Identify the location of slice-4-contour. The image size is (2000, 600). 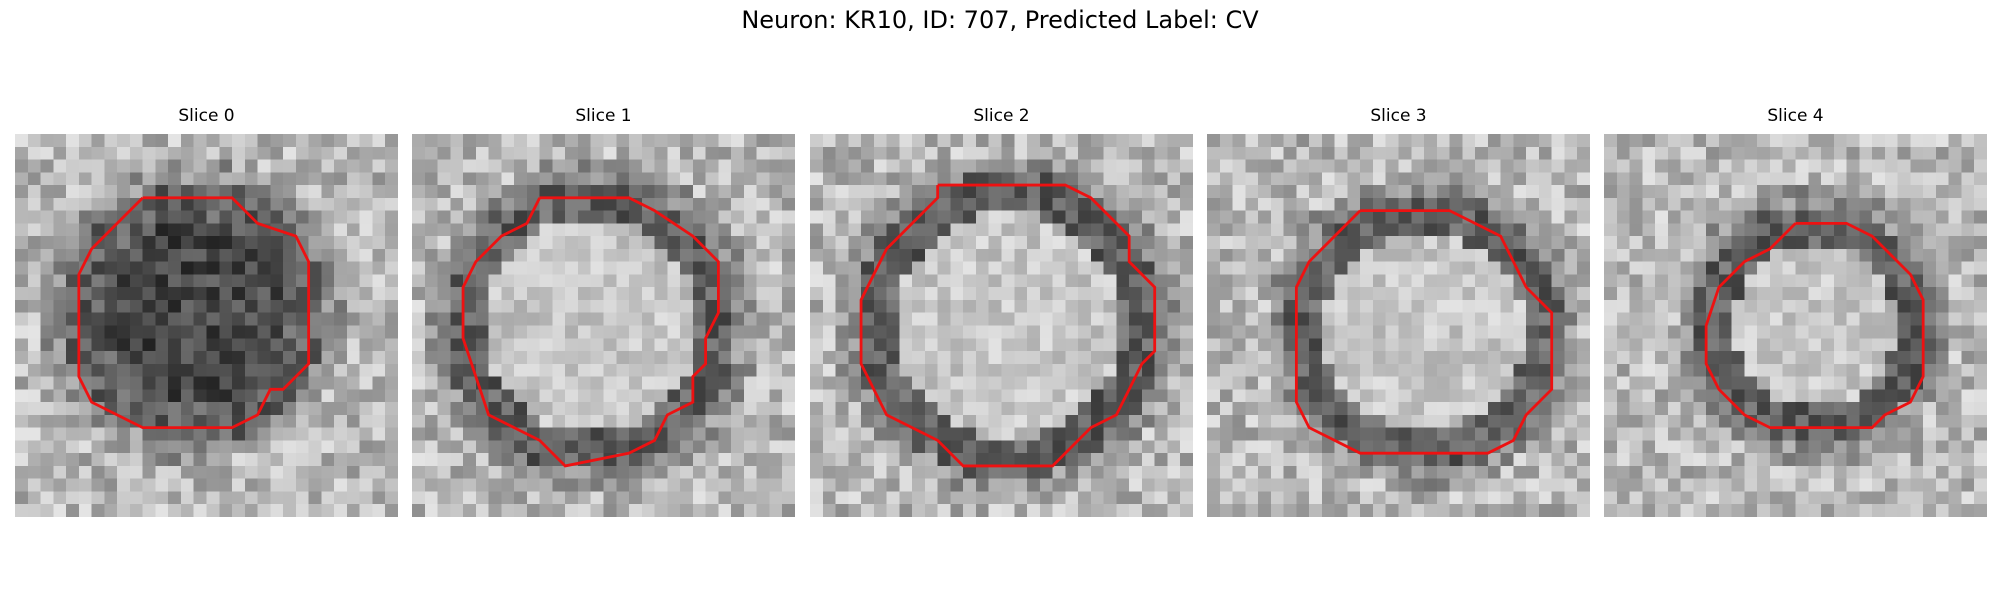
(1814, 325).